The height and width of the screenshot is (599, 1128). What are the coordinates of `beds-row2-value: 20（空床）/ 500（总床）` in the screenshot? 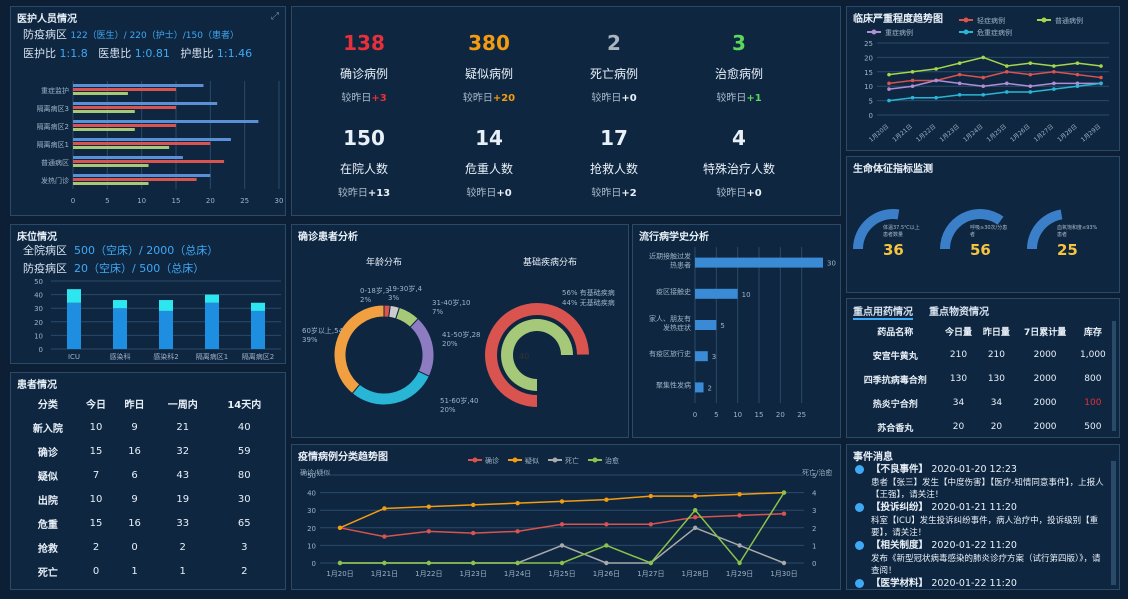 It's located at (139, 268).